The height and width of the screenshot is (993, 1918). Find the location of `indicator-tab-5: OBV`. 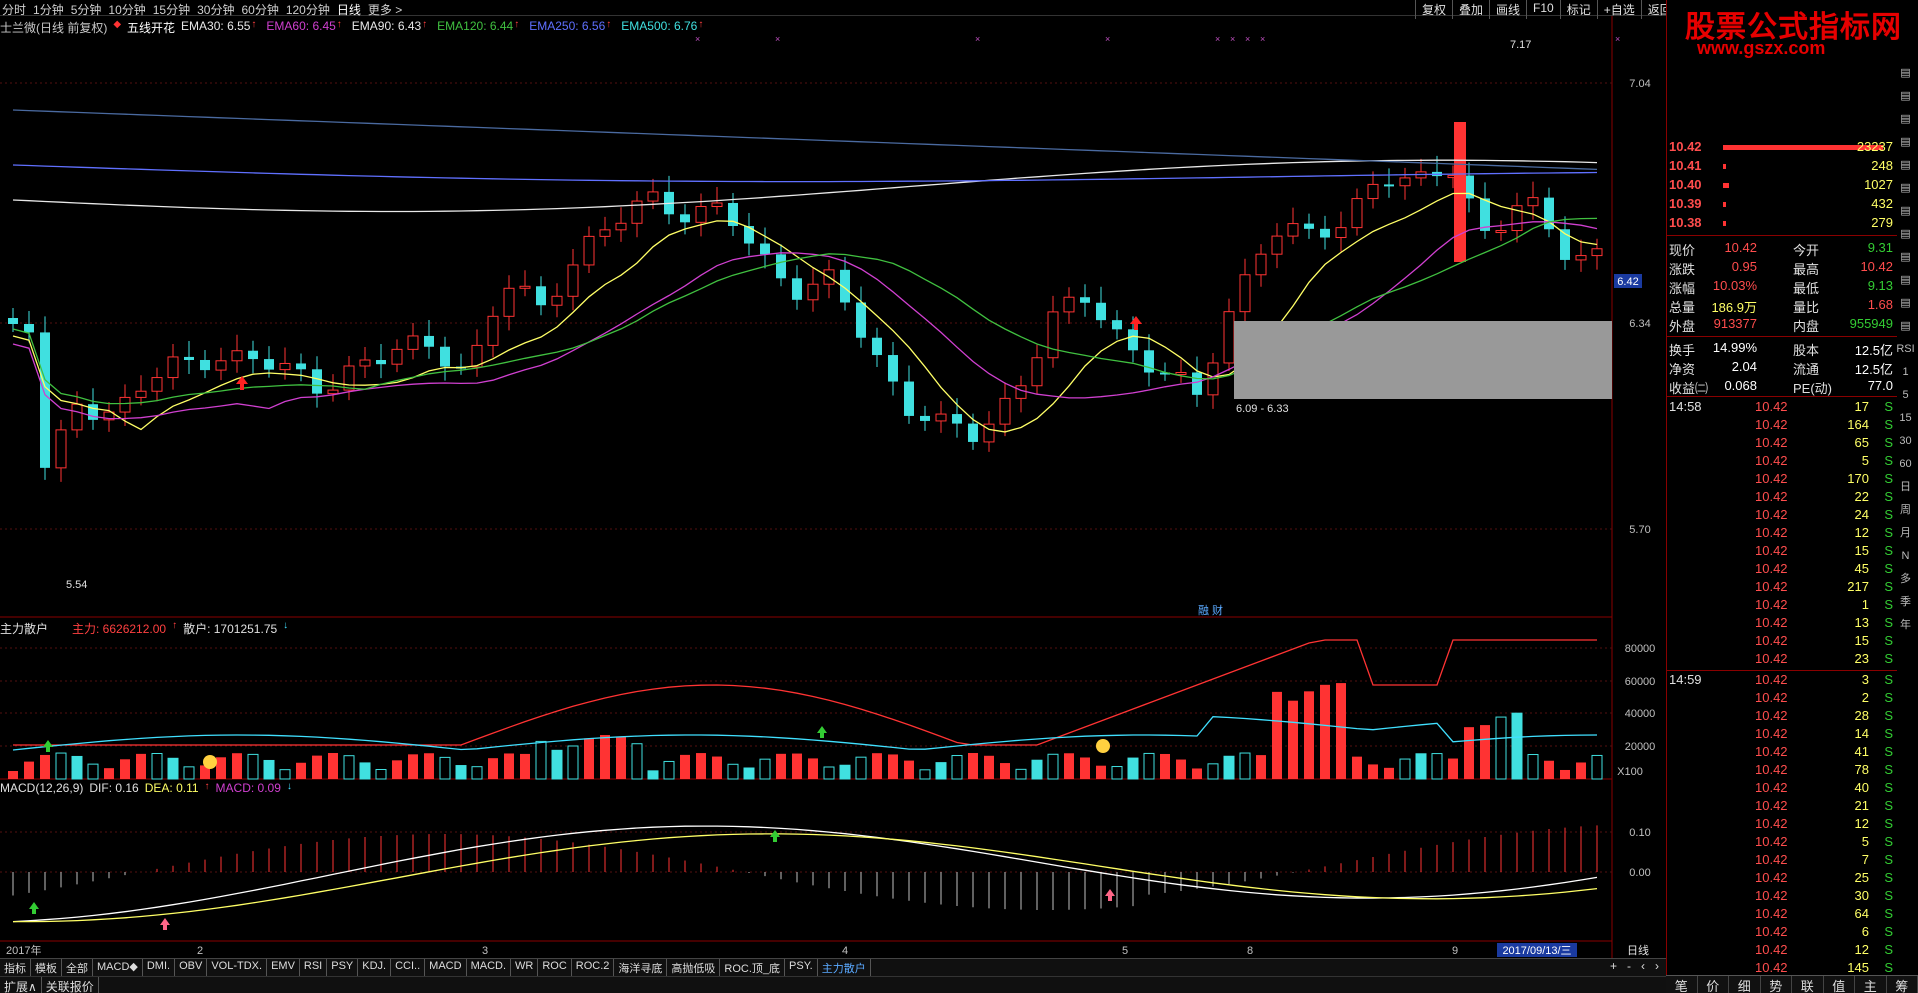

indicator-tab-5: OBV is located at coordinates (191, 967).